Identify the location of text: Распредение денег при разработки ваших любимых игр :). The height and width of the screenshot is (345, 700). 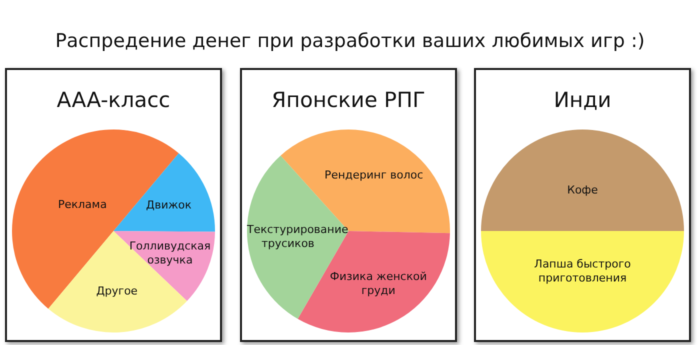
(350, 41).